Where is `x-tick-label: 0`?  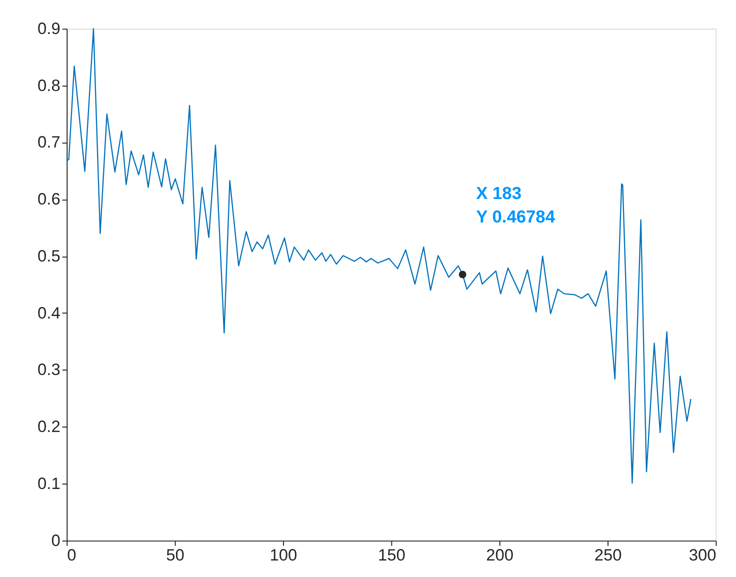
x-tick-label: 0 is located at coordinates (71, 555).